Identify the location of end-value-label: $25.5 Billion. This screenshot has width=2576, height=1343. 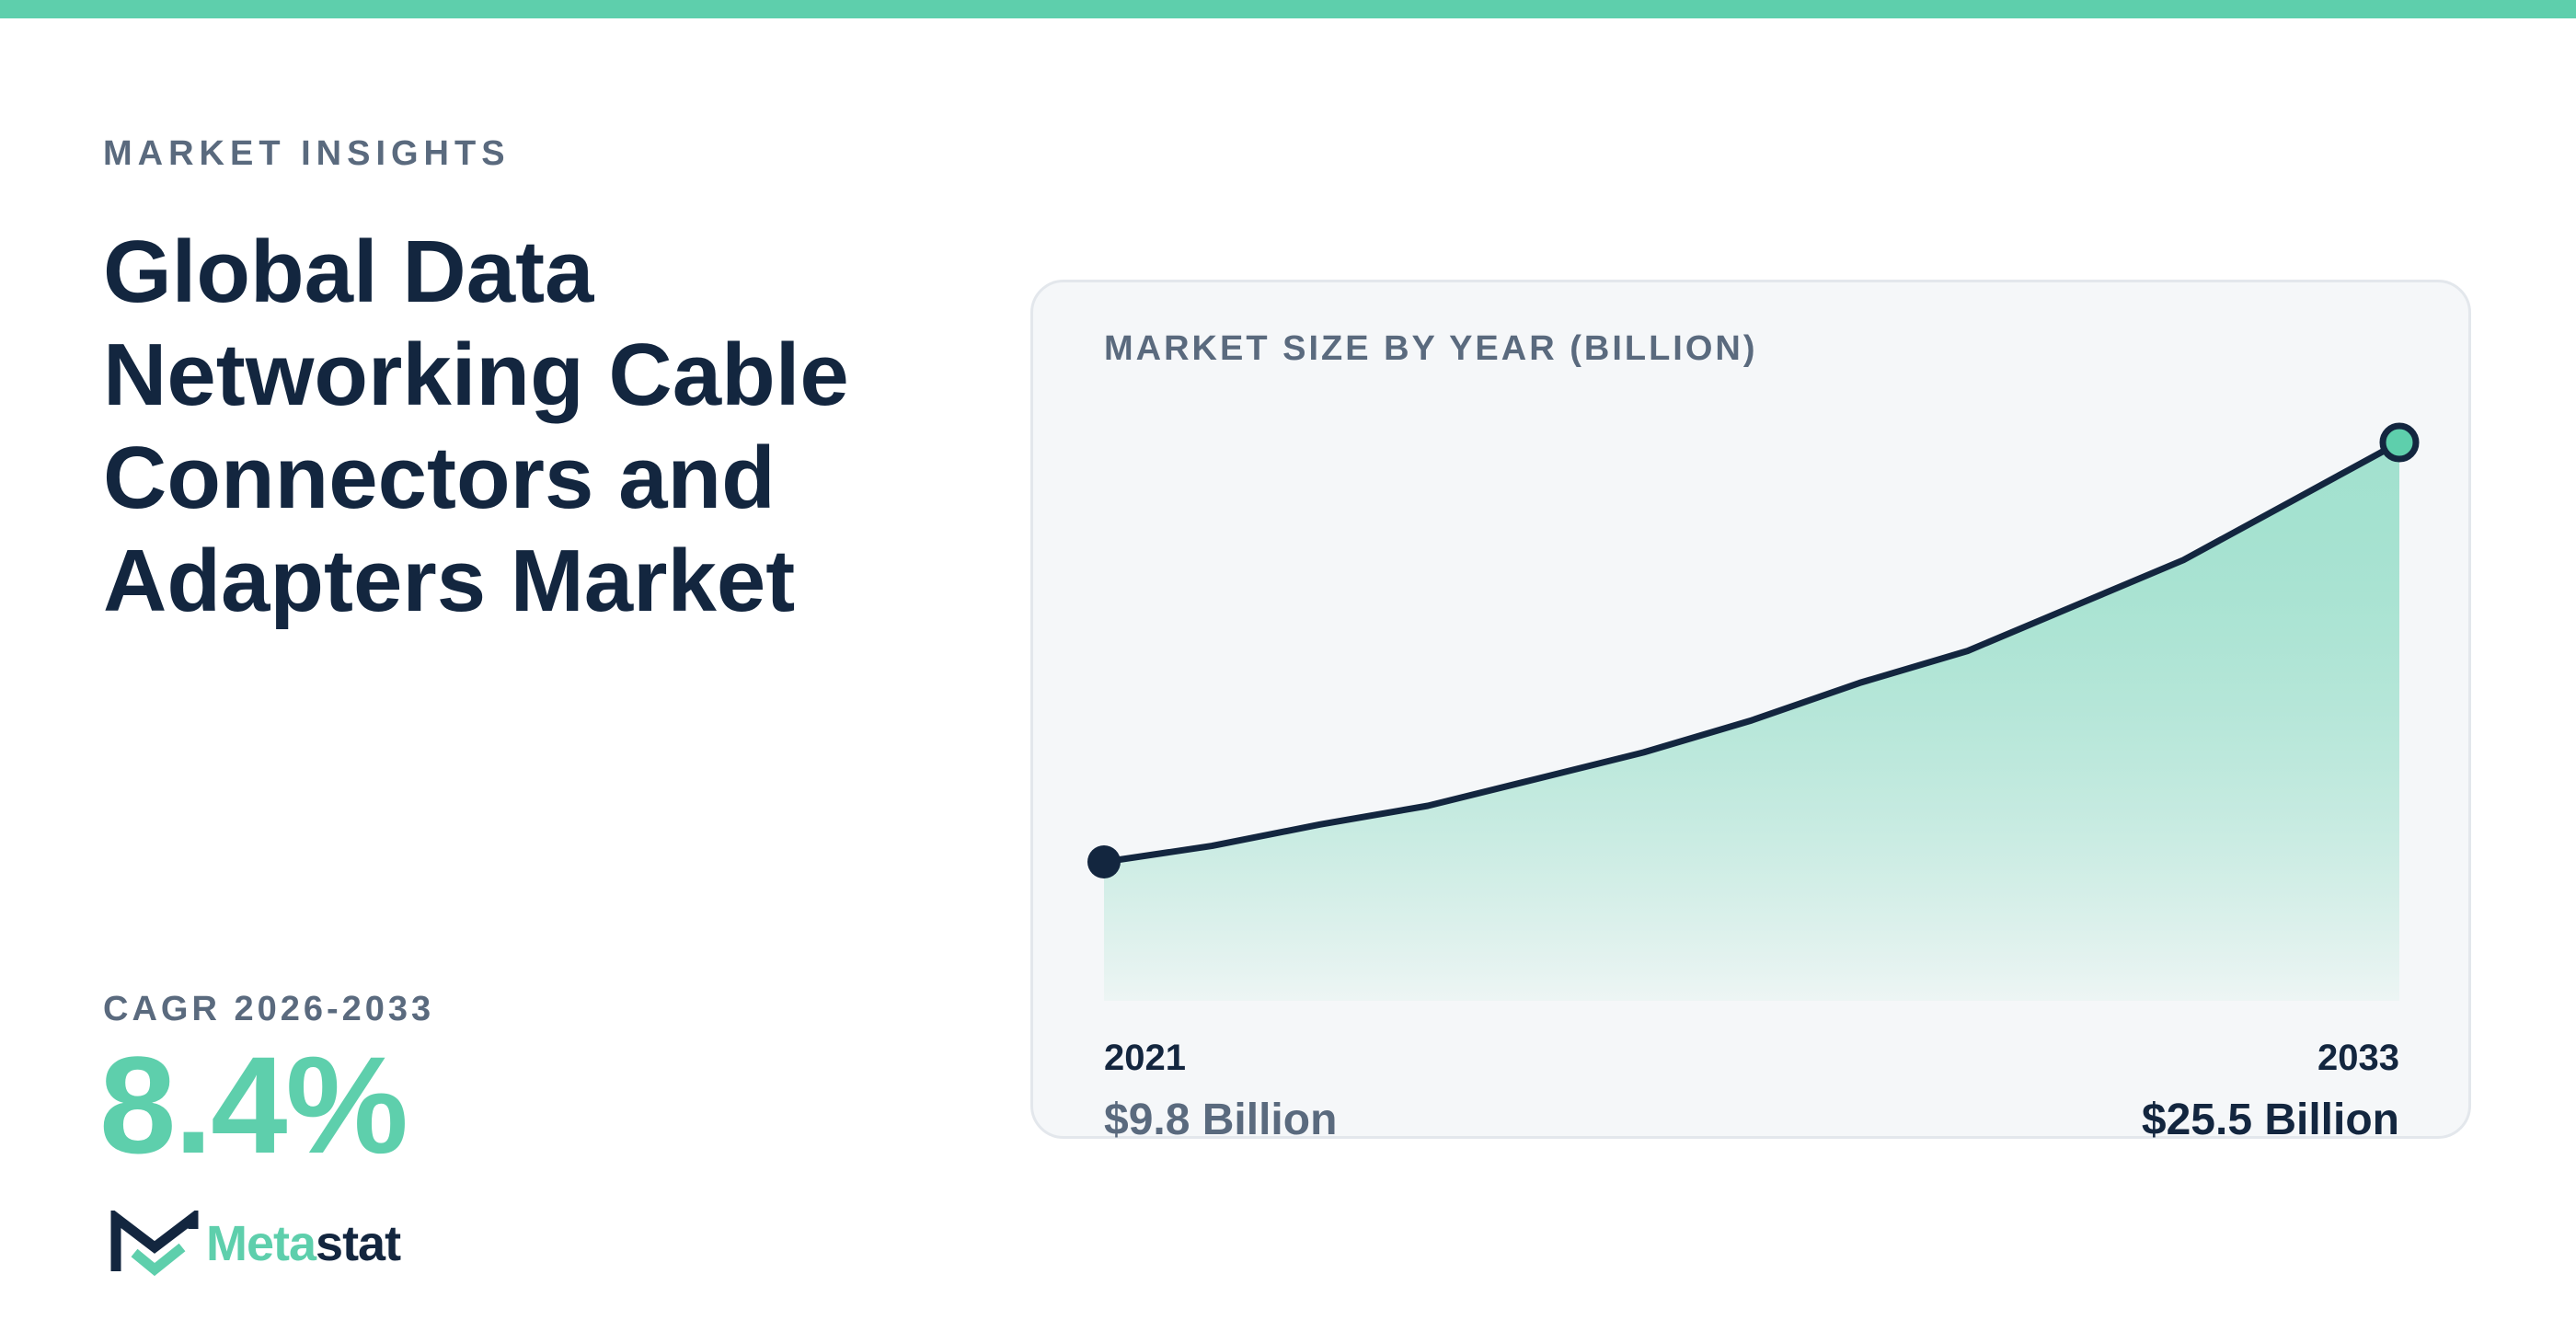
(2270, 1120).